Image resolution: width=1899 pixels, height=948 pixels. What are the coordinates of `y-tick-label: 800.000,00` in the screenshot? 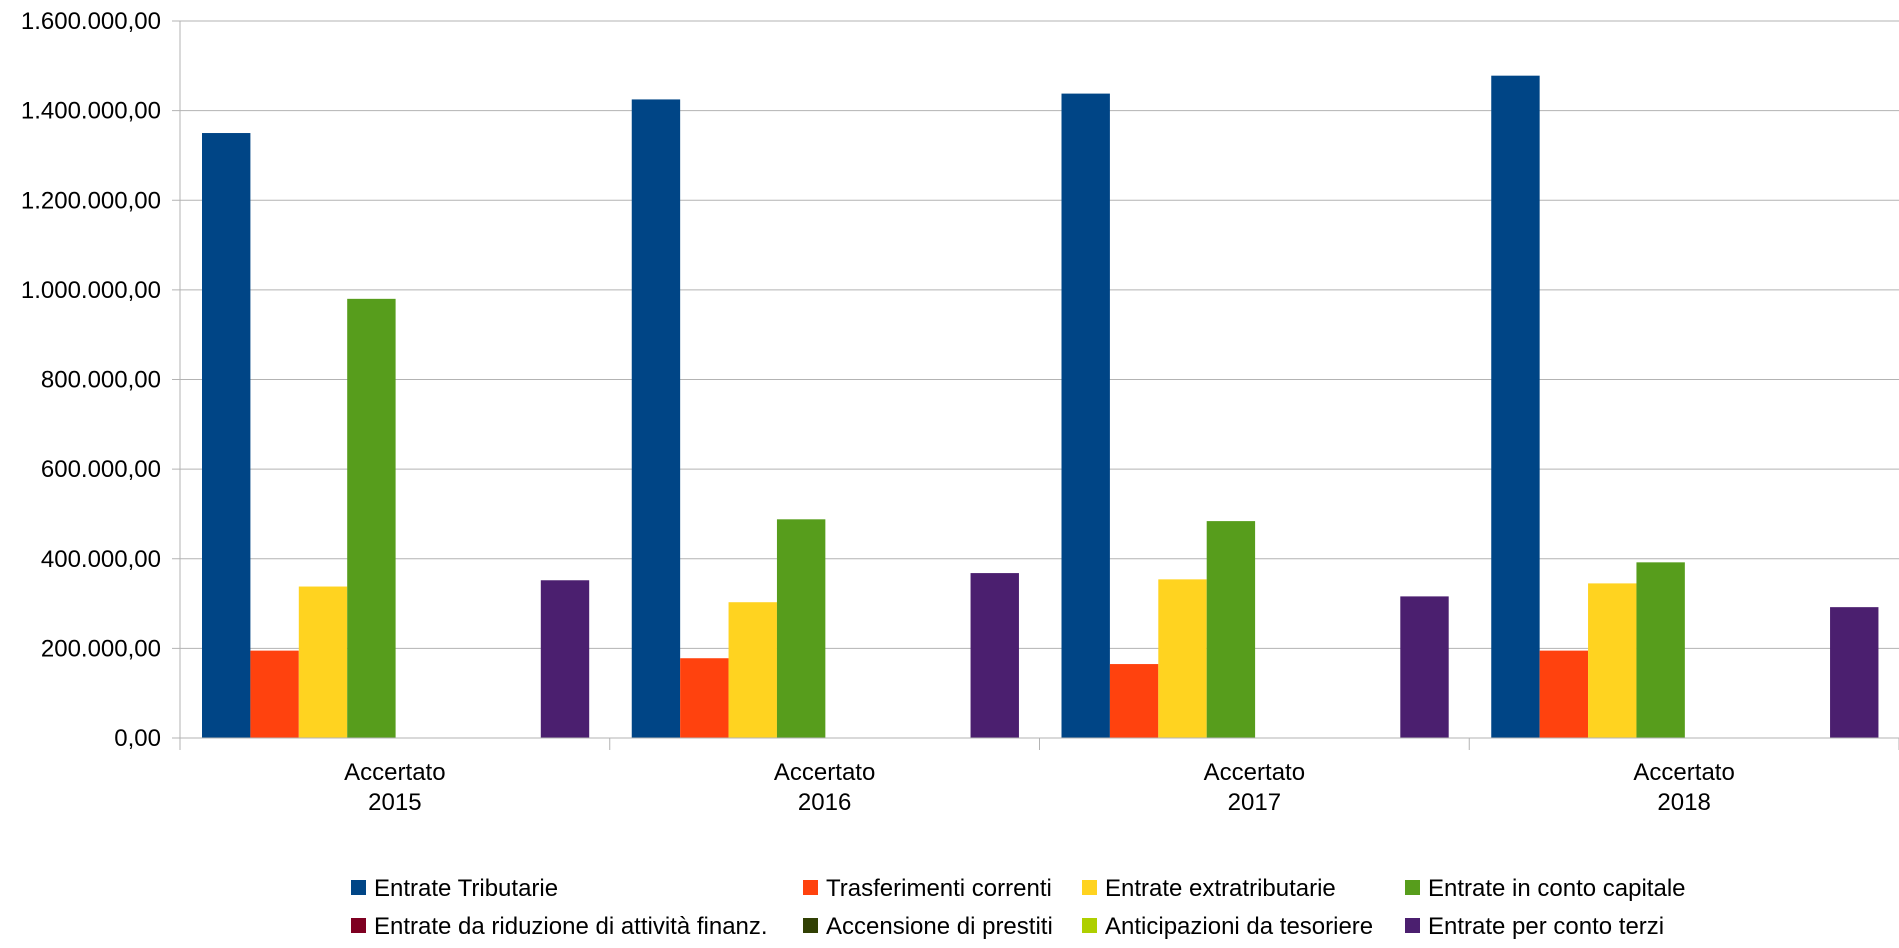 It's located at (101, 380).